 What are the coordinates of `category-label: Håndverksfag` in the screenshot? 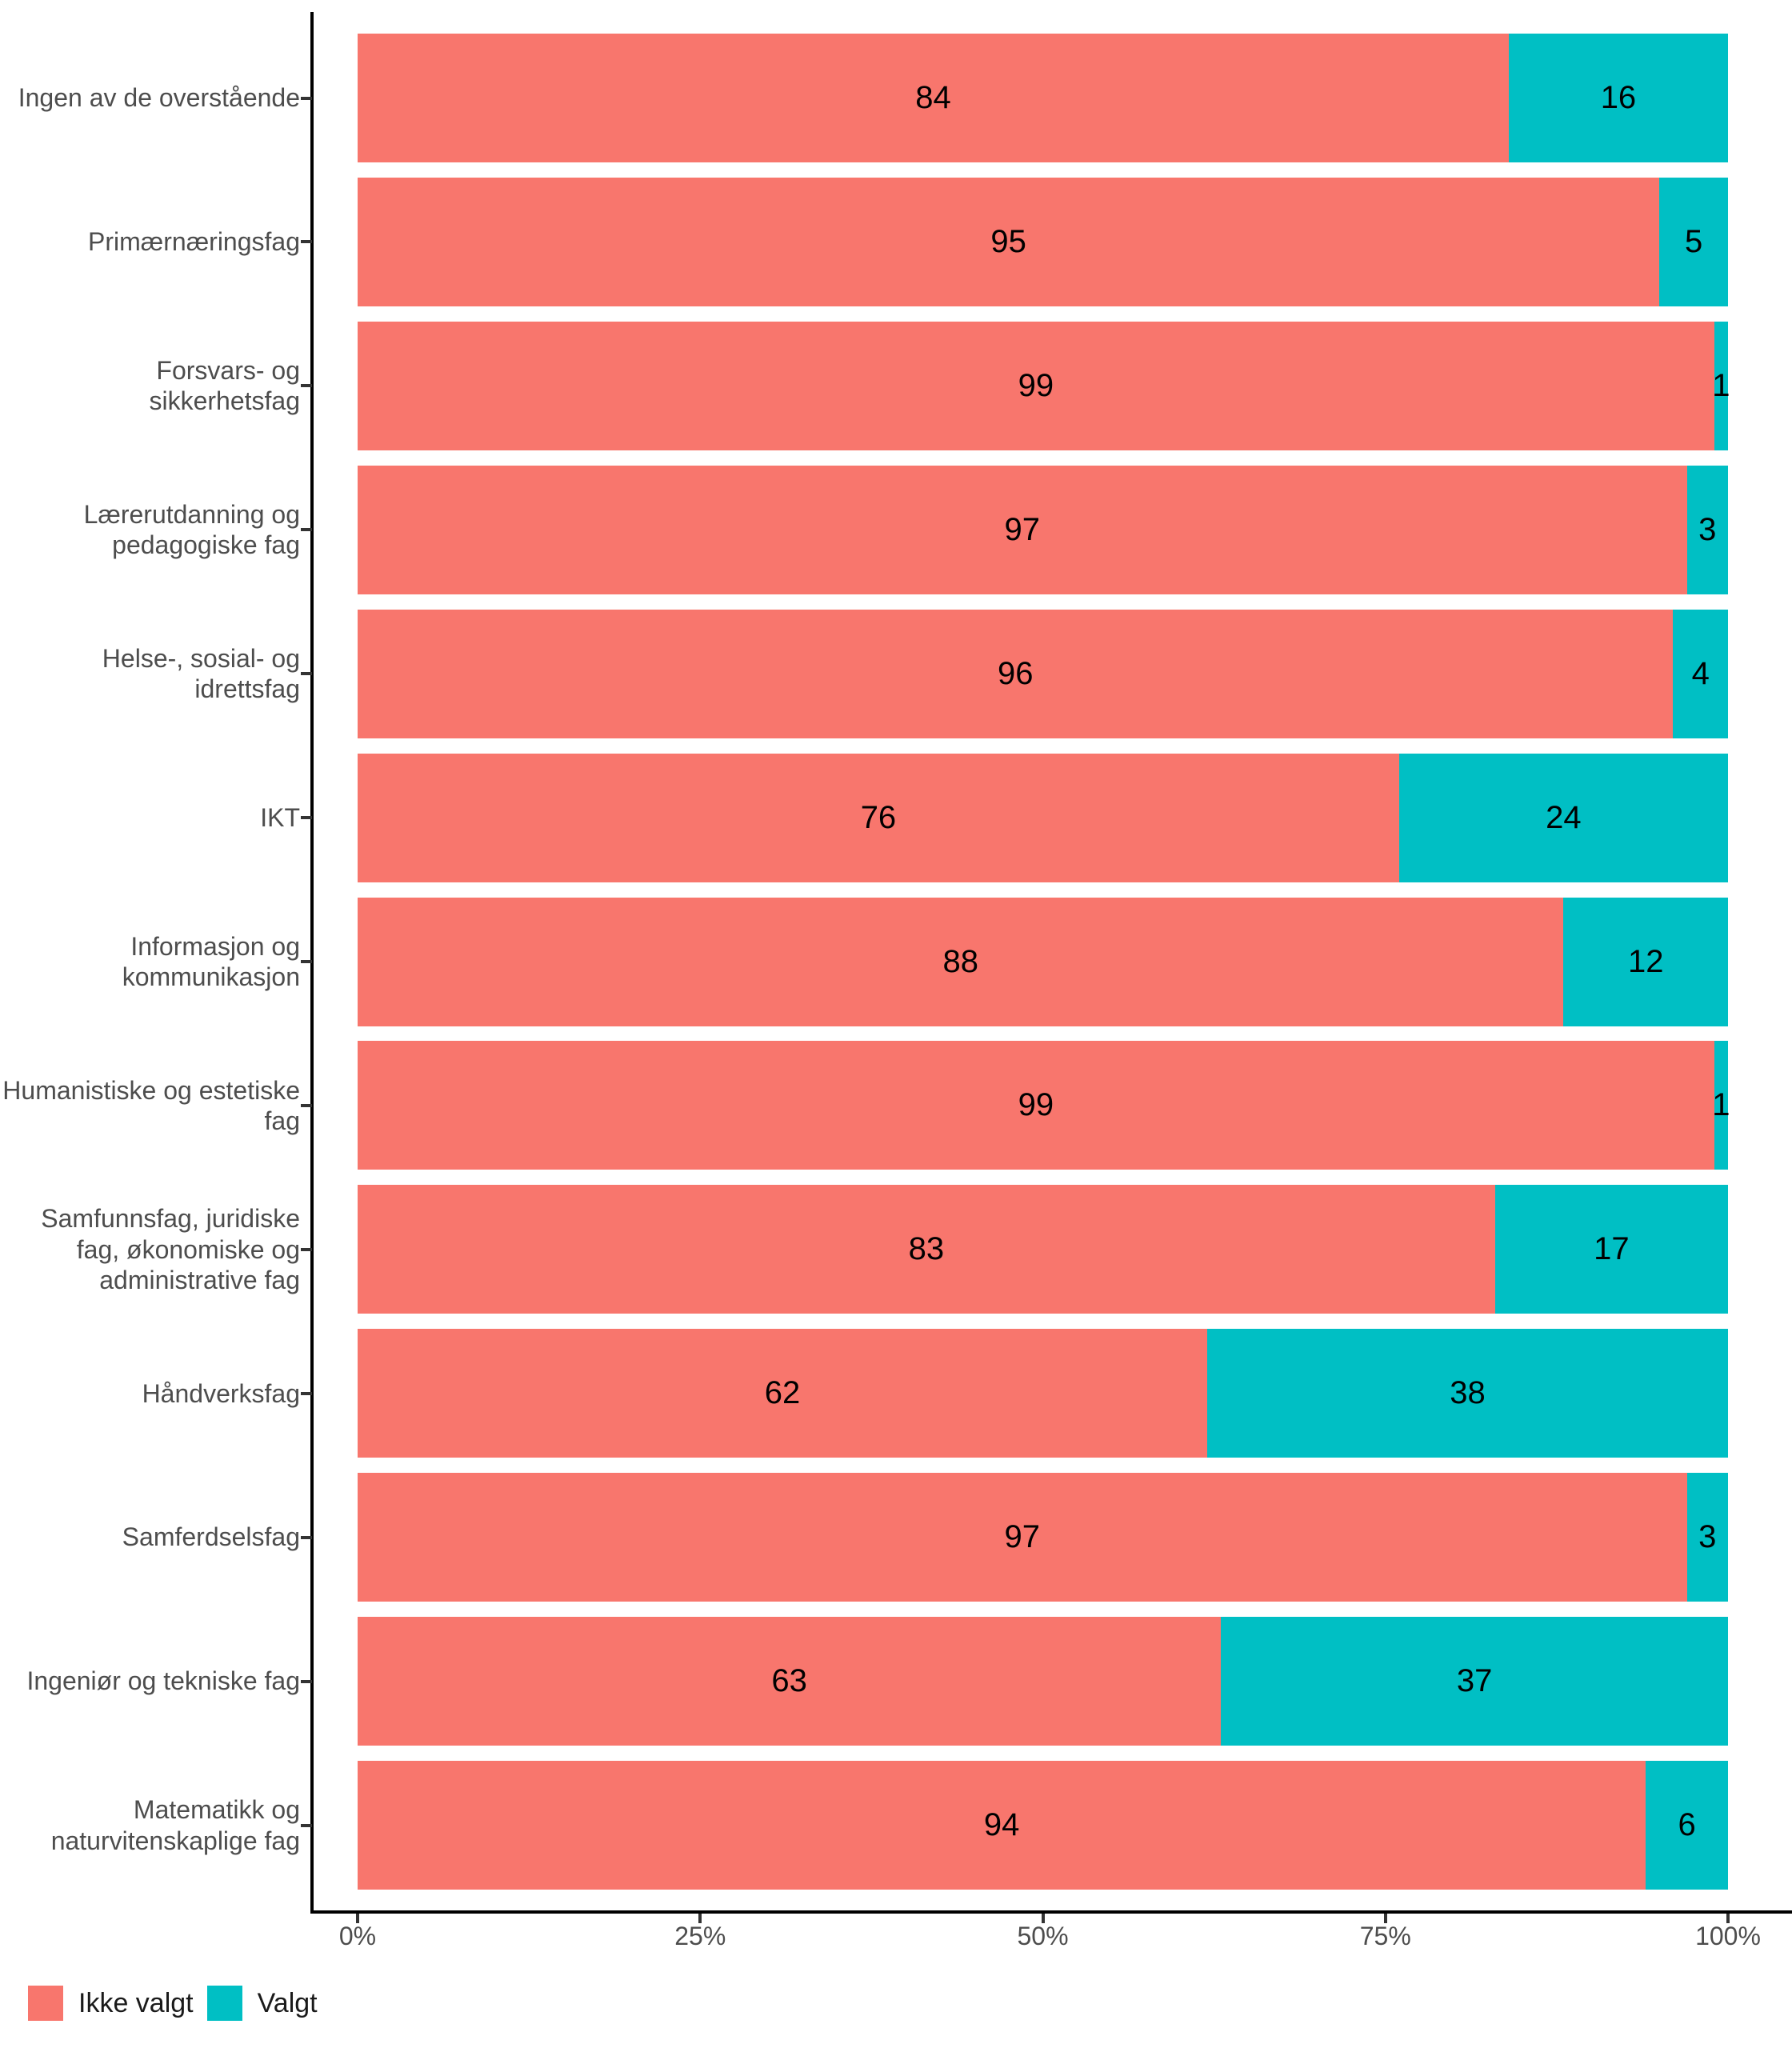 It's located at (221, 1393).